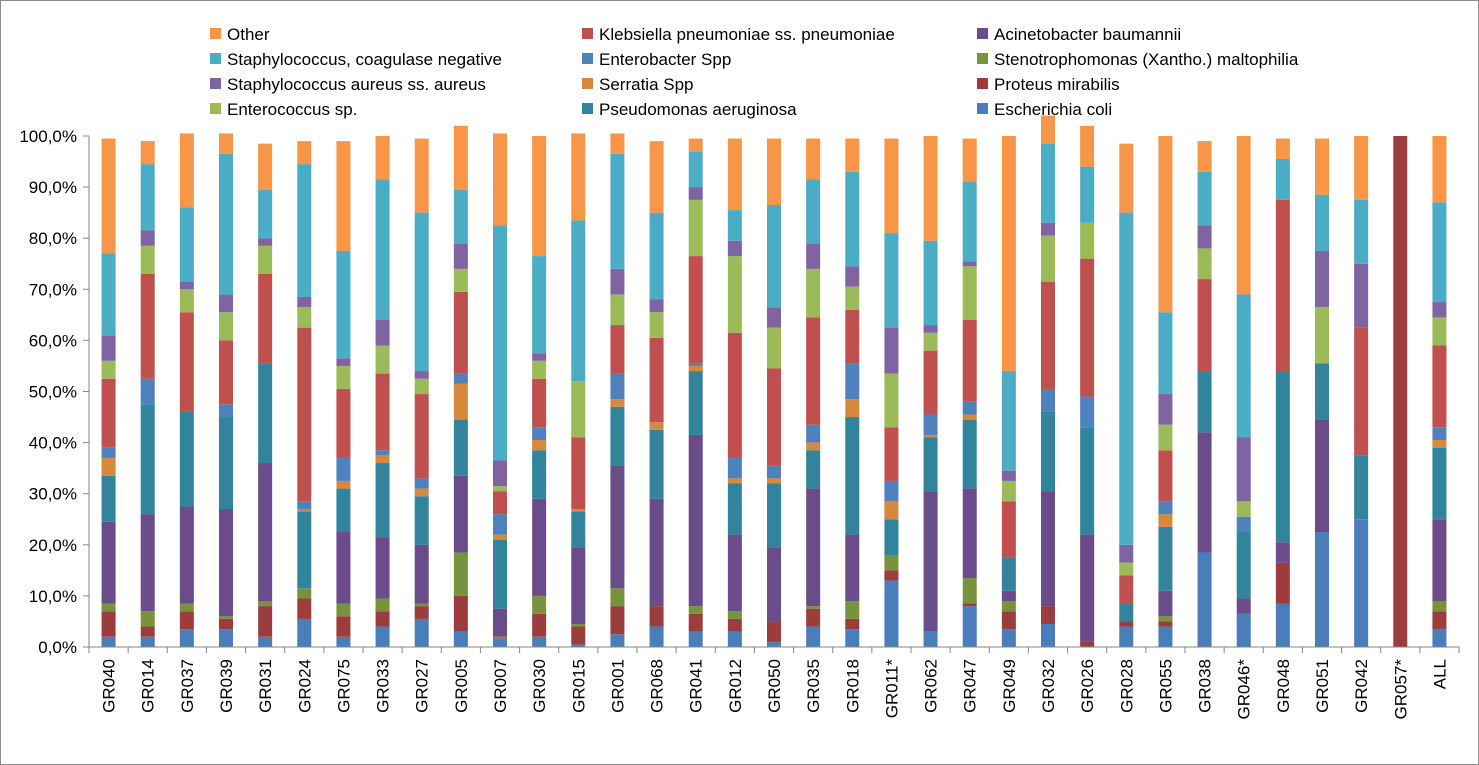 This screenshot has height=765, width=1479. Describe the element at coordinates (931, 686) in the screenshot. I see `x-tick-label: GR062` at that location.